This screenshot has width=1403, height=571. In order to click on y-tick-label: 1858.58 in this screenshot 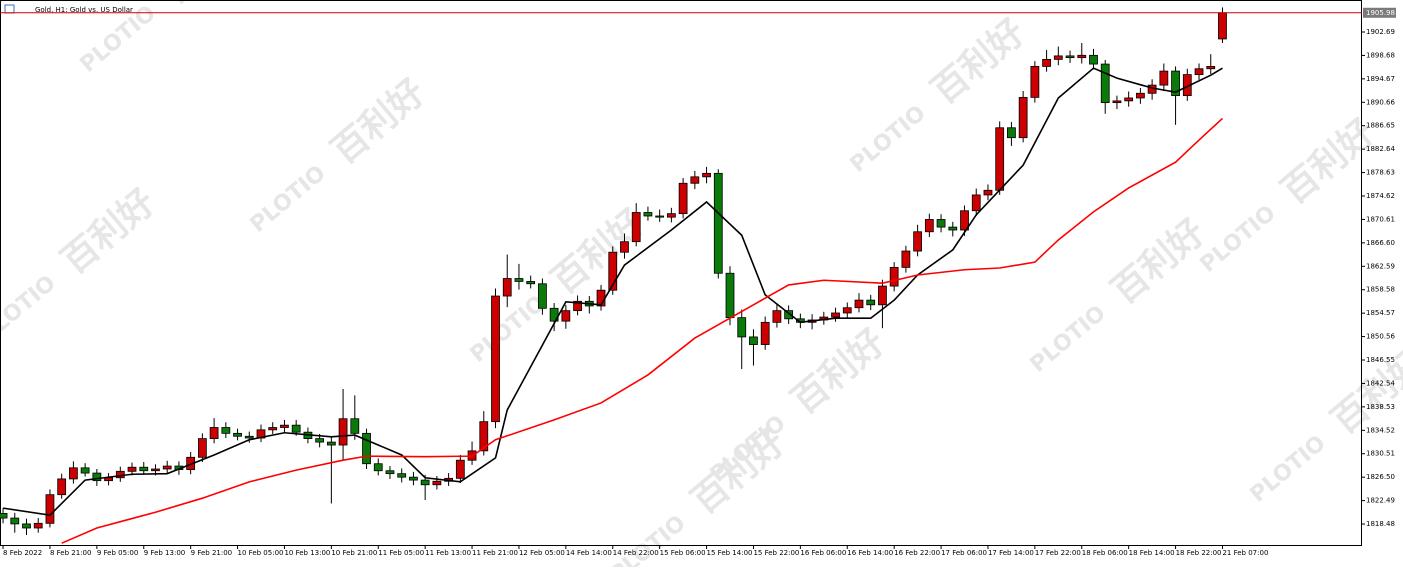, I will do `click(1380, 290)`.